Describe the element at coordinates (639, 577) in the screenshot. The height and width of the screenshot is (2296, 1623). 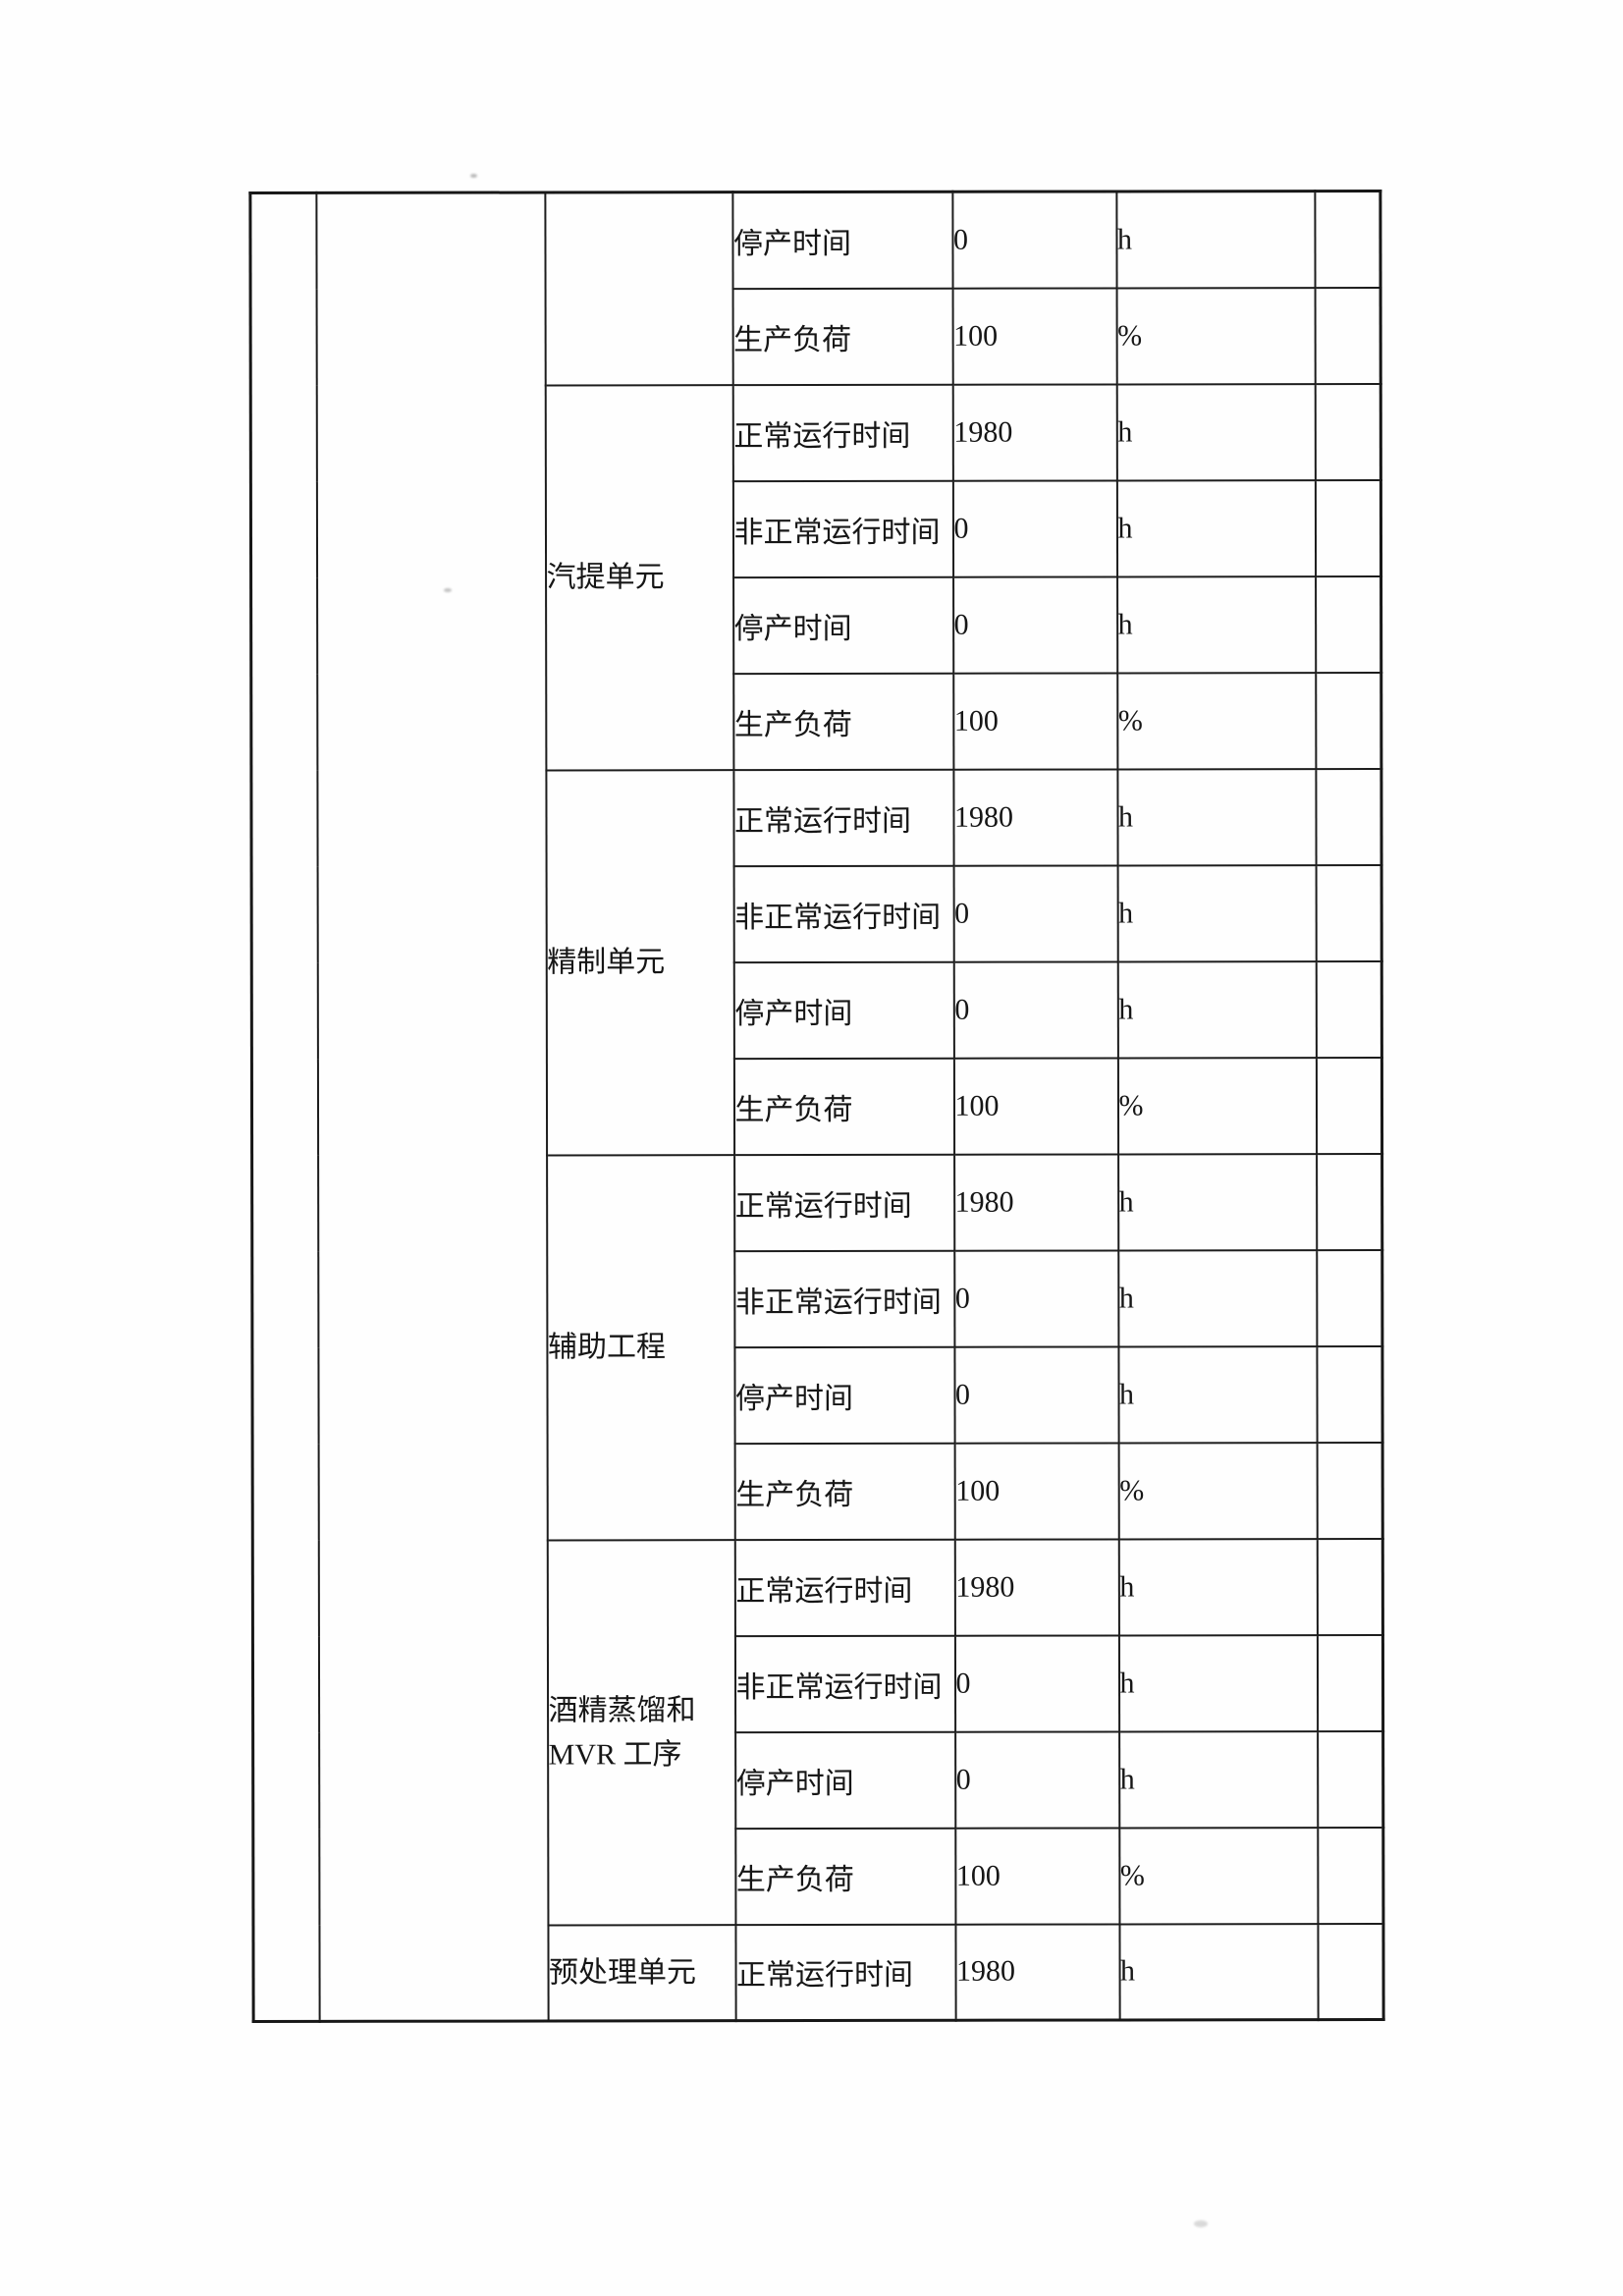
I see `unit-cell: 汽提单元` at that location.